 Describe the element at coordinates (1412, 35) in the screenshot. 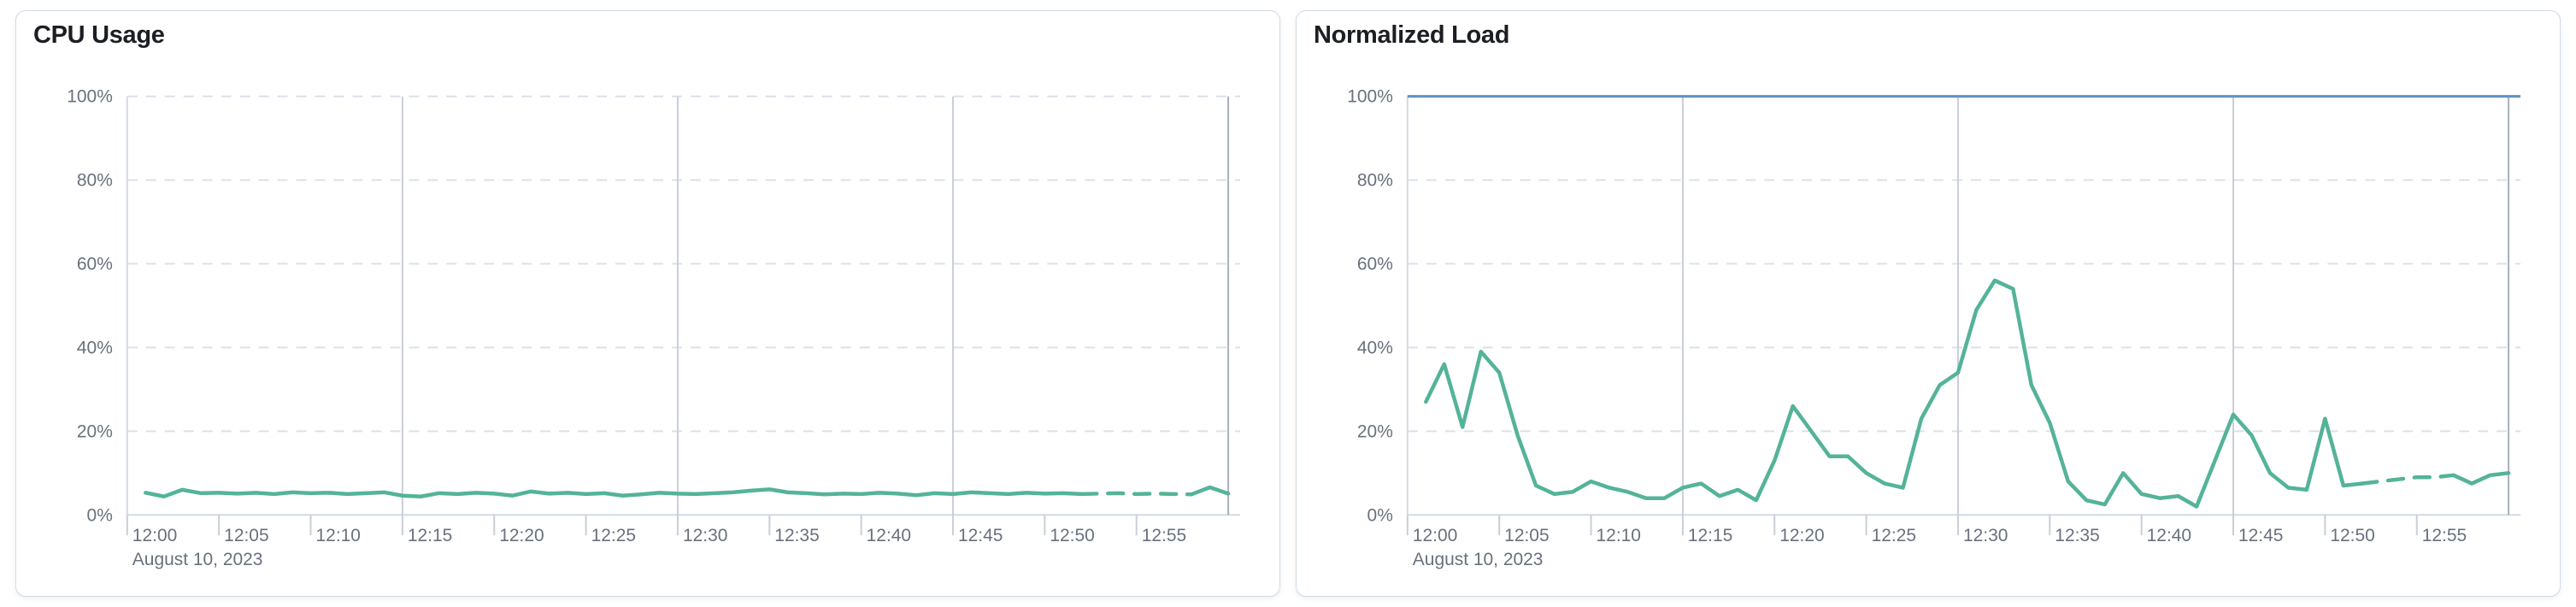

I see `chart-title: Normalized Load` at that location.